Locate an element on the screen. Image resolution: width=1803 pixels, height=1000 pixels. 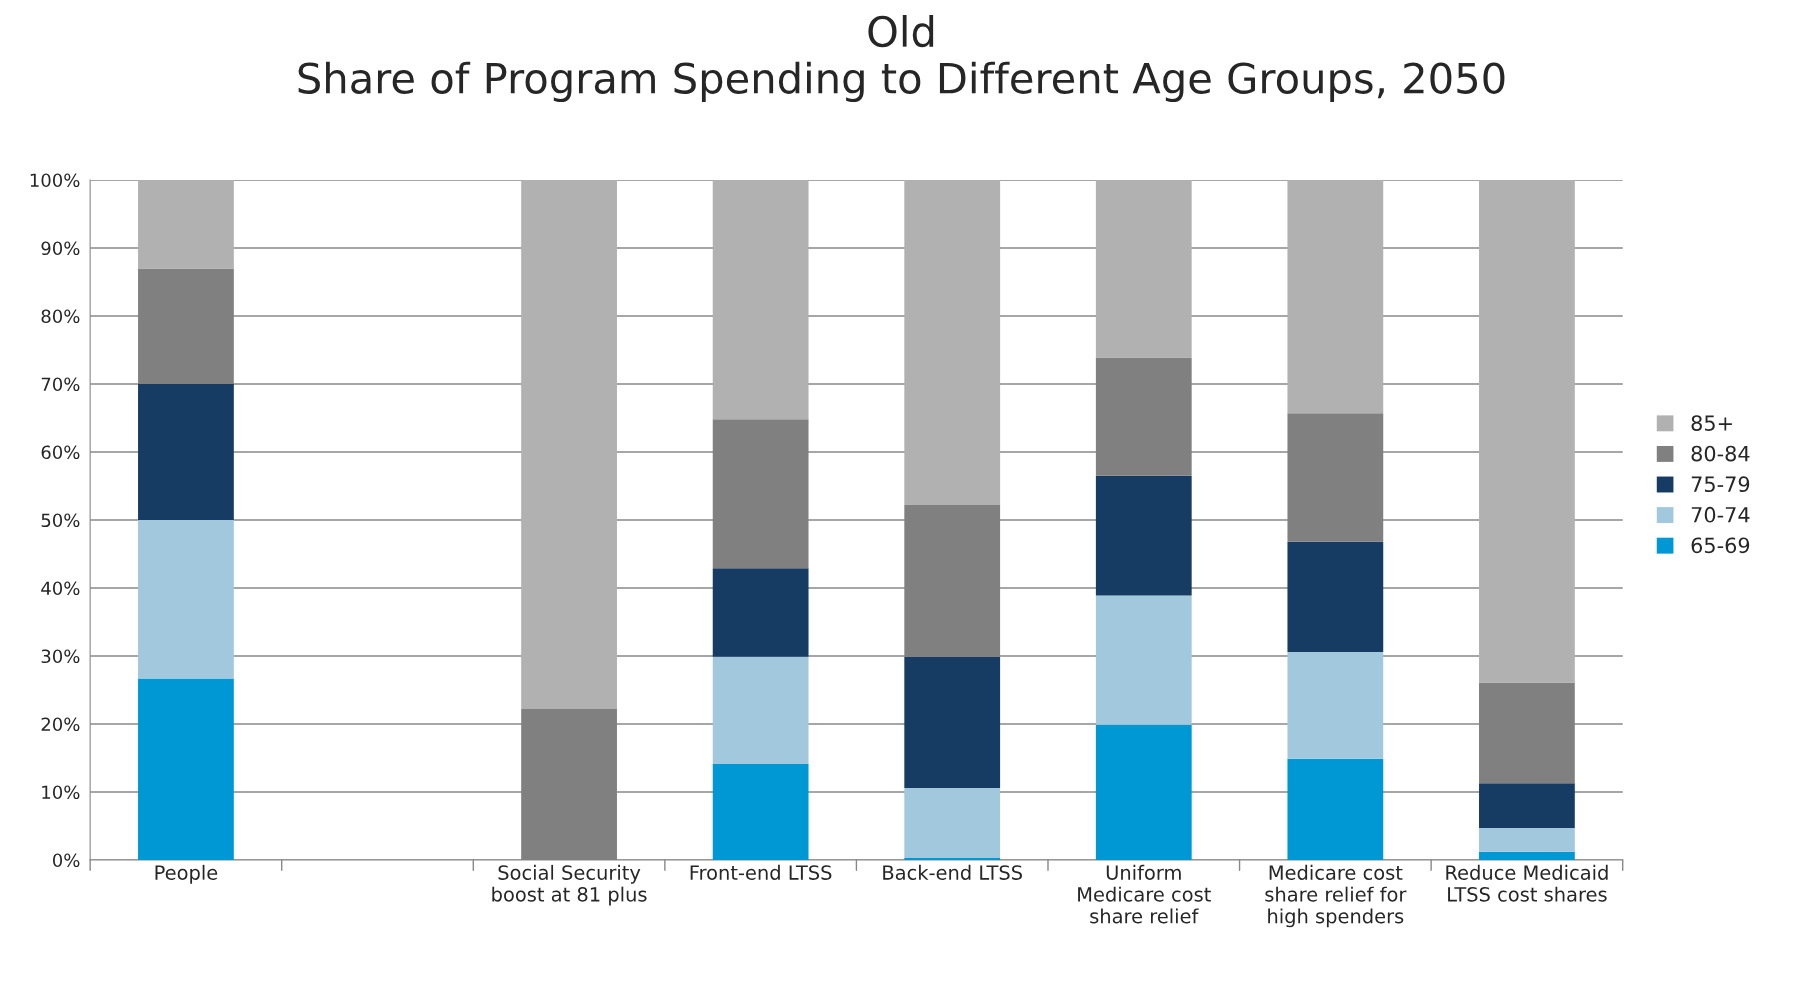
y-tick-label: 70% is located at coordinates (60, 384).